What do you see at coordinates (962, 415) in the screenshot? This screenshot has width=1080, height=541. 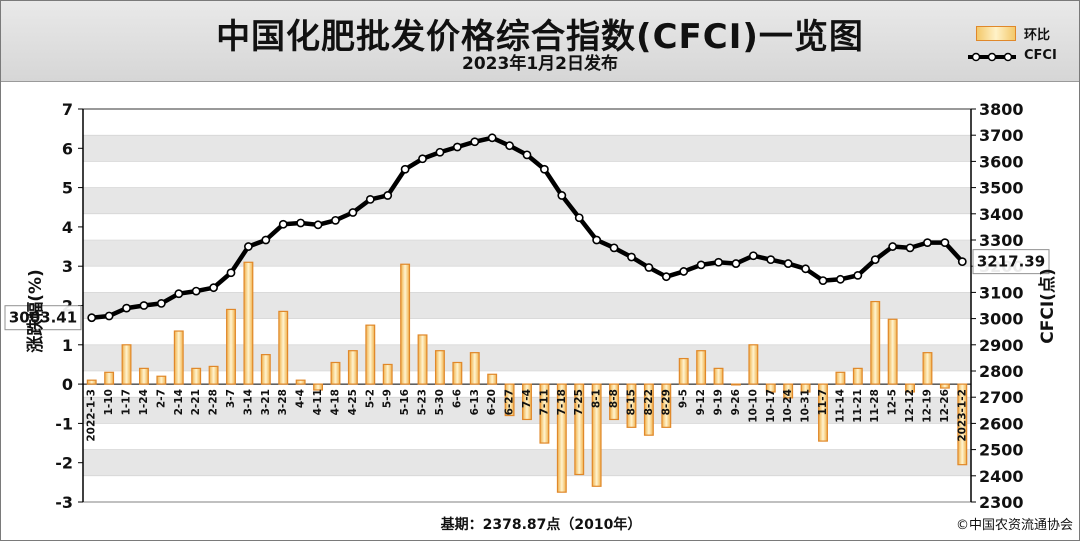 I see `x-tick-label: 2023-1-2` at bounding box center [962, 415].